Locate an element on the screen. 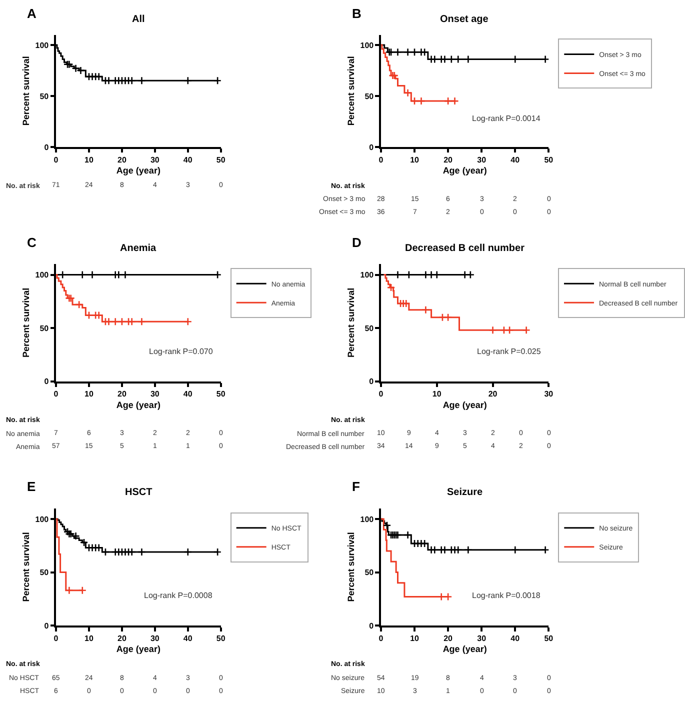 This screenshot has height=703, width=685. annotation: Log-rank P=0.025 is located at coordinates (509, 351).